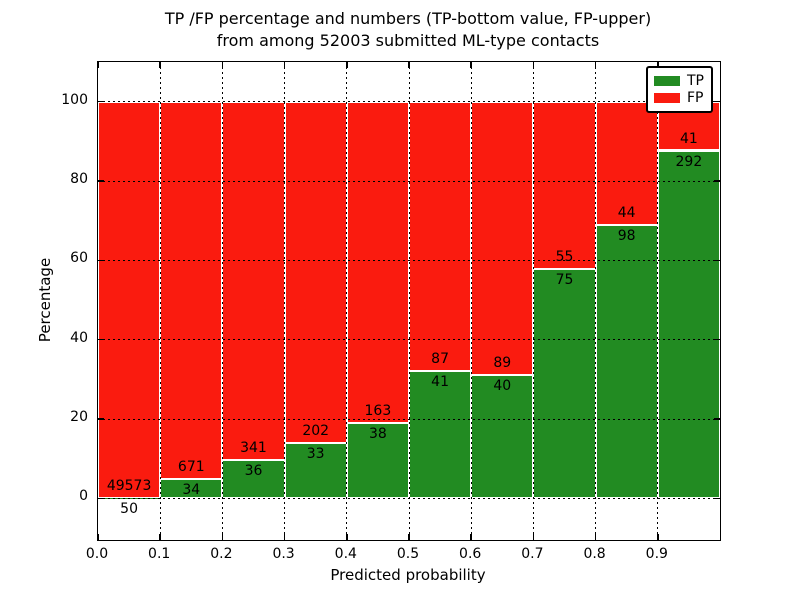 This screenshot has width=800, height=600. I want to click on x-tick-label: 0.4, so click(345, 554).